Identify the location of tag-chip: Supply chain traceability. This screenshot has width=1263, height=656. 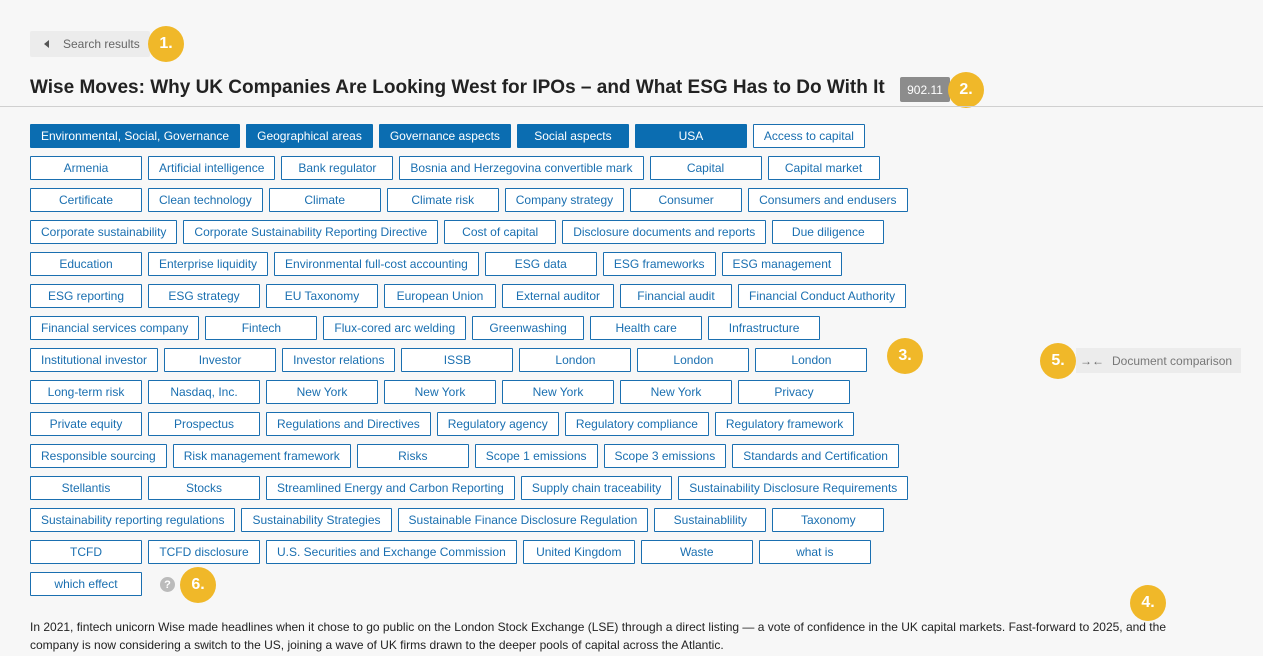
(596, 488).